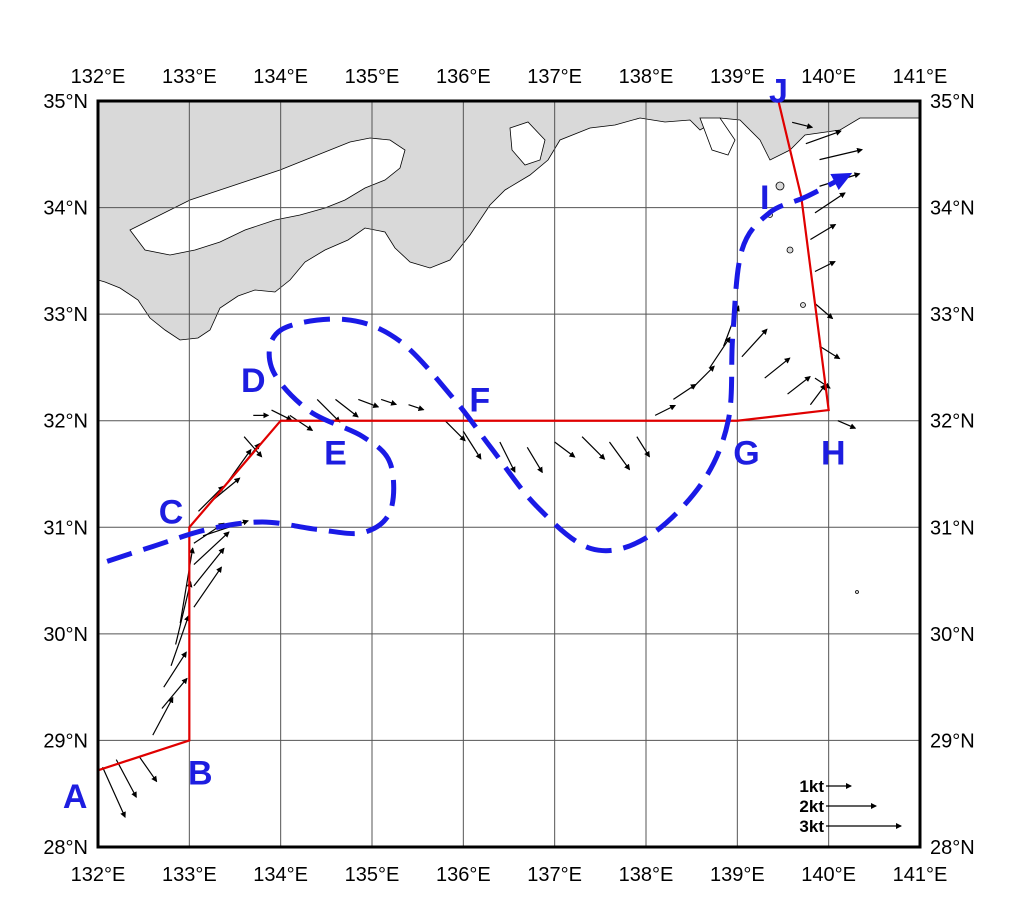  I want to click on longitude-tick-label: 133°E, so click(189, 875).